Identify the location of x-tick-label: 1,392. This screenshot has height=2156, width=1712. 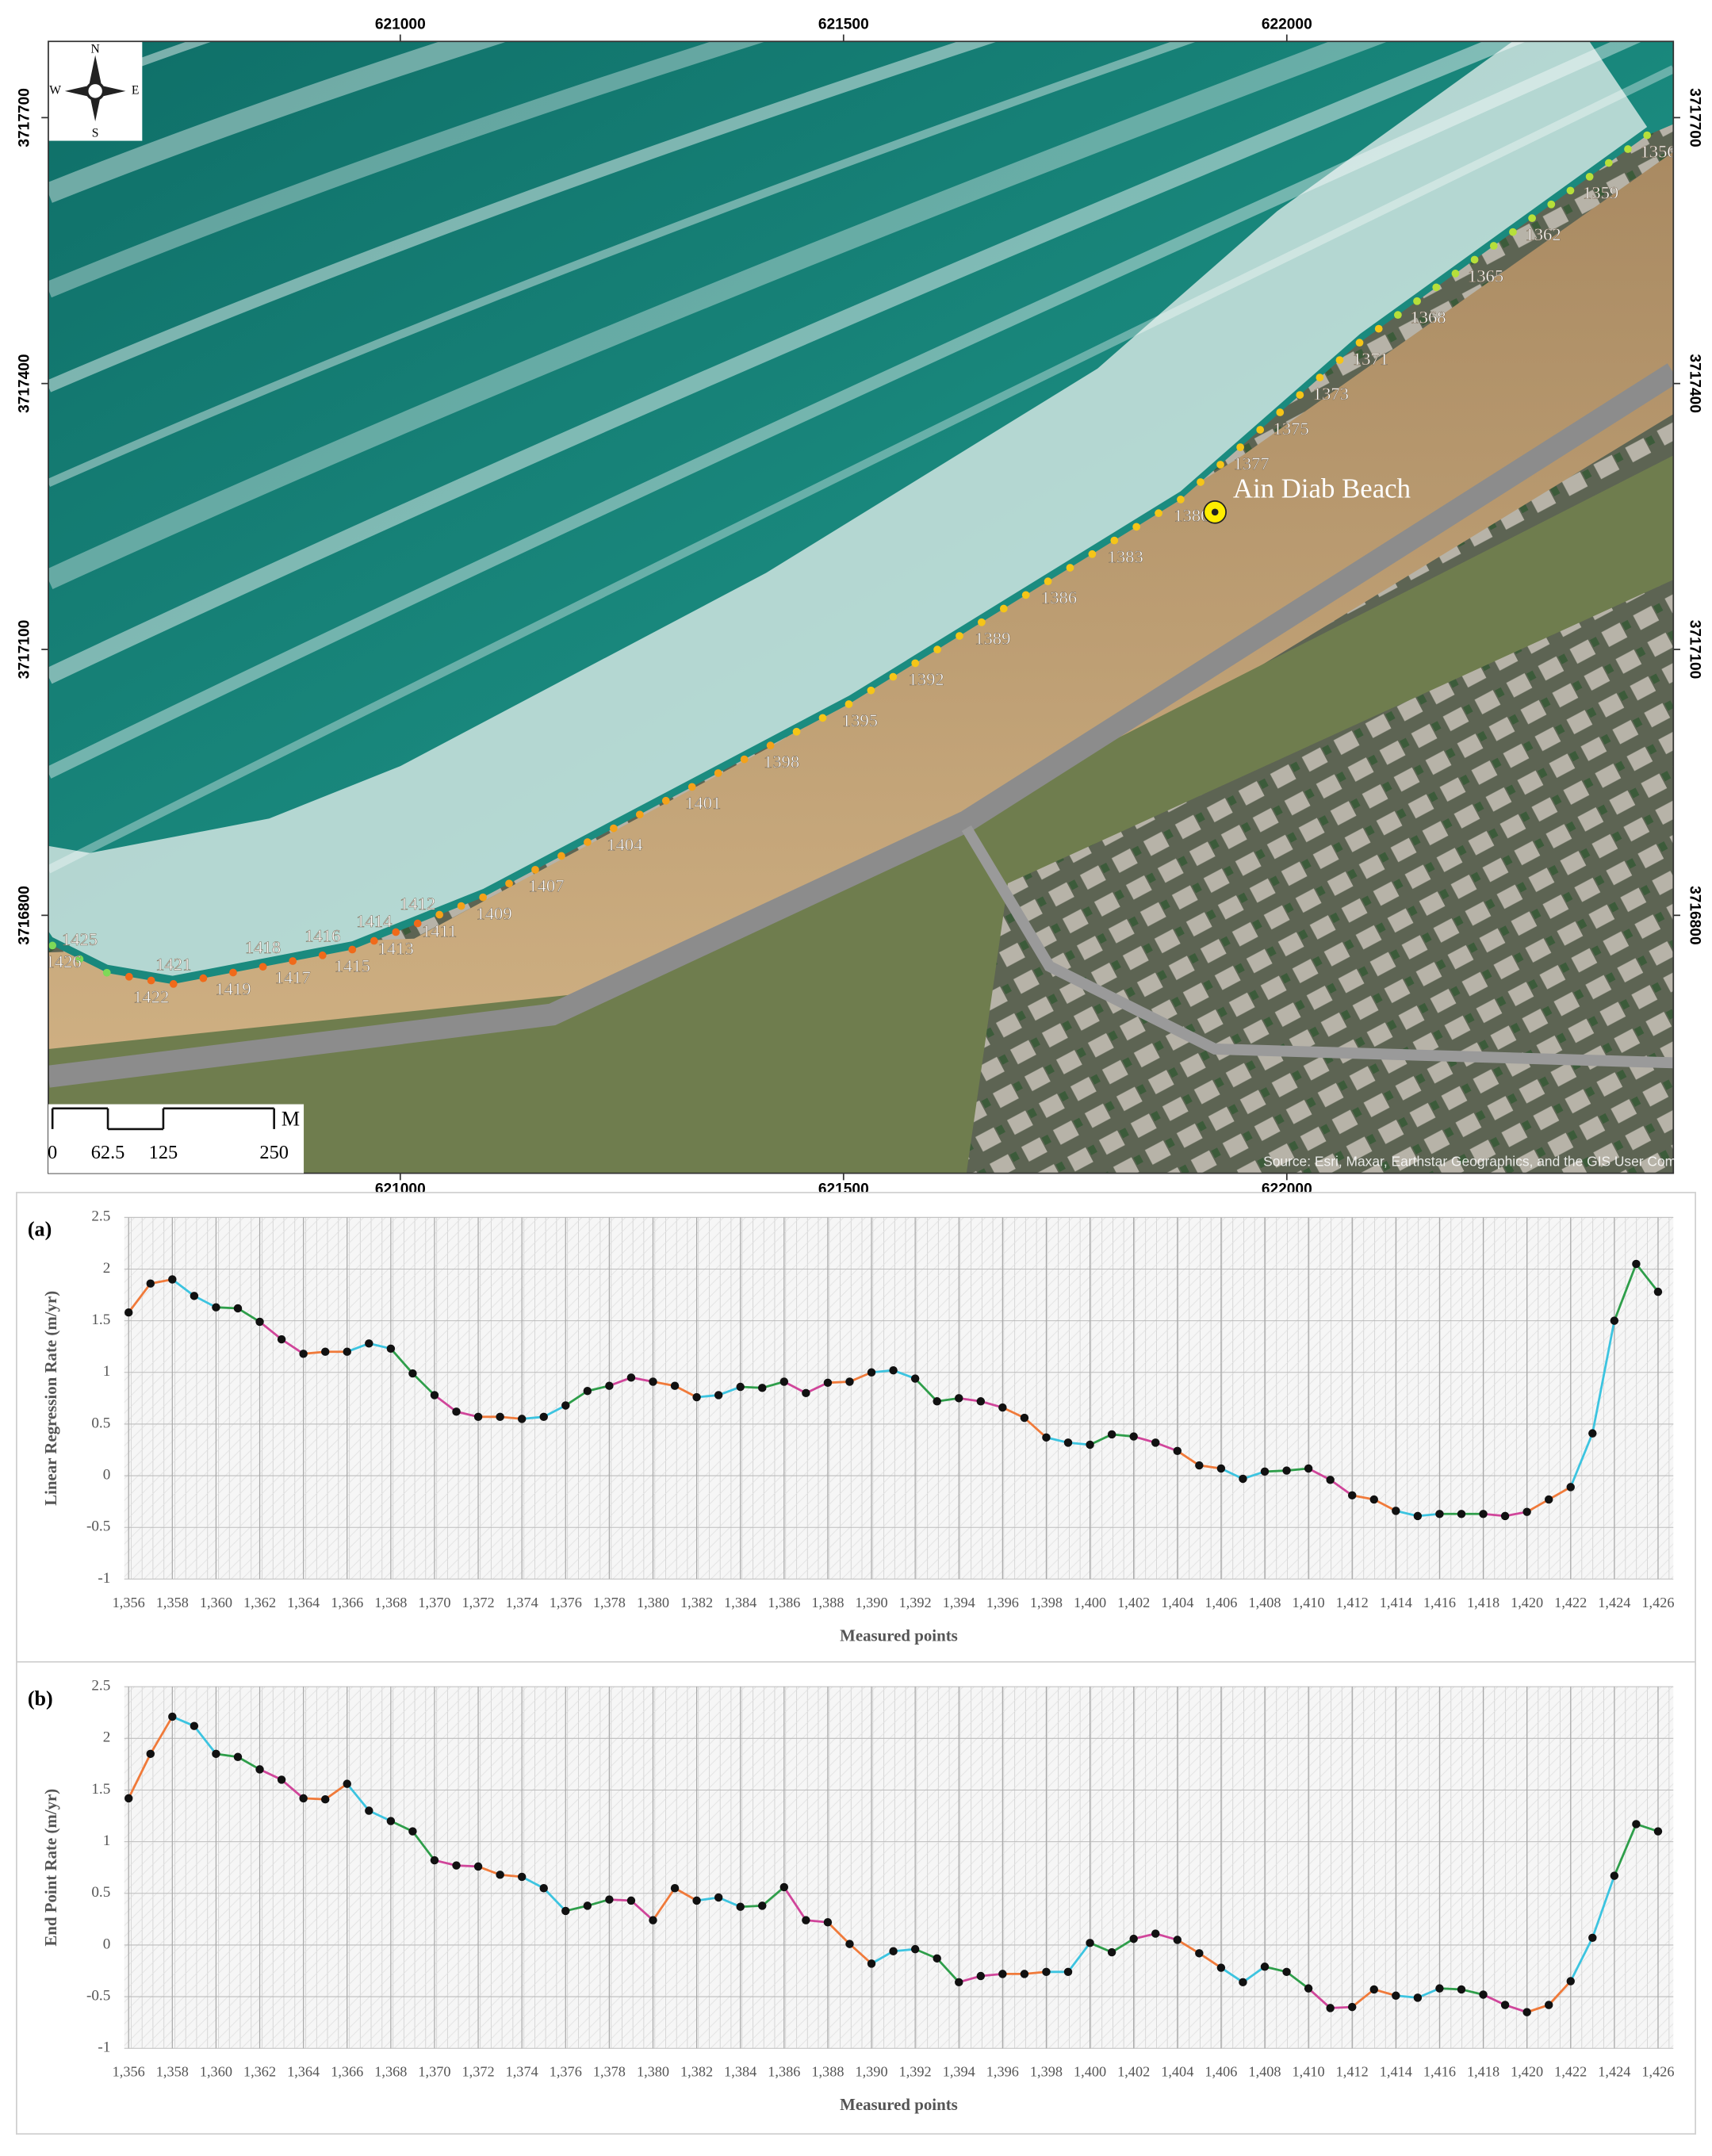
(916, 1602).